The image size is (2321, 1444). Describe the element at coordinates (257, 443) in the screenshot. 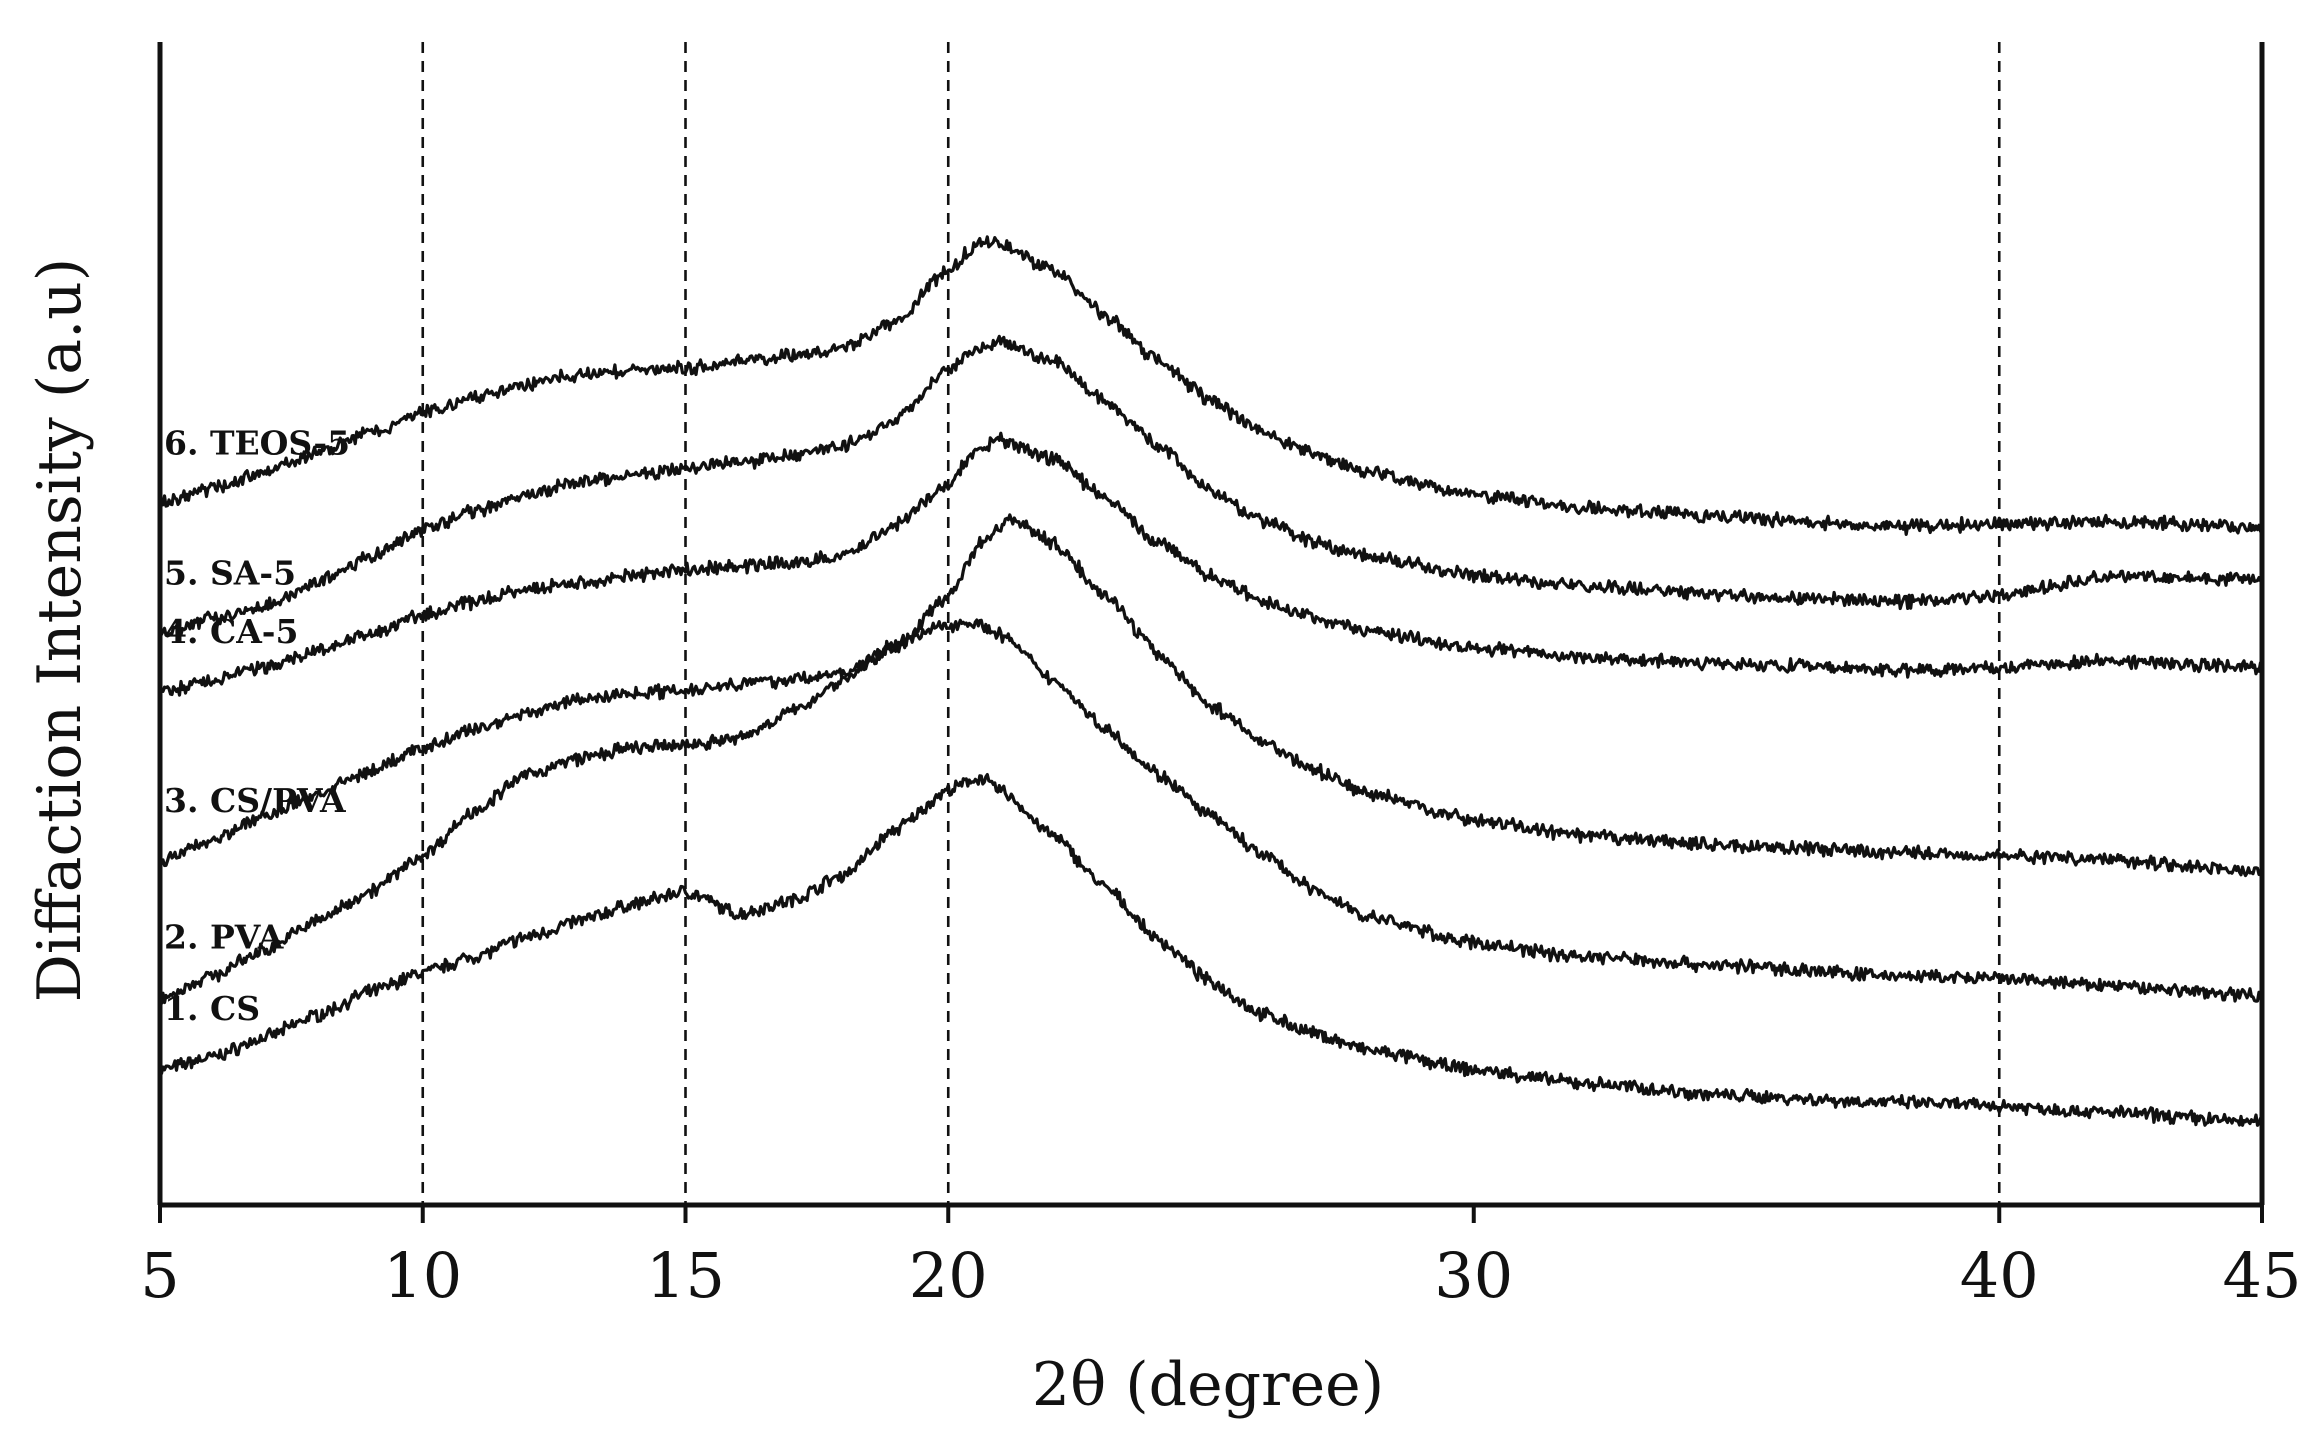

I see `series-label-6: 6. TEOS-5` at that location.